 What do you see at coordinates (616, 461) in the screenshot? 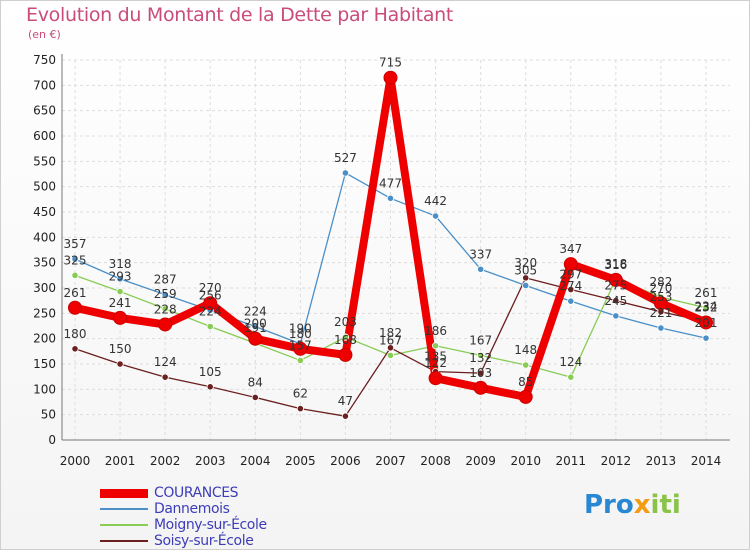
I see `x-tick-label: 2012` at bounding box center [616, 461].